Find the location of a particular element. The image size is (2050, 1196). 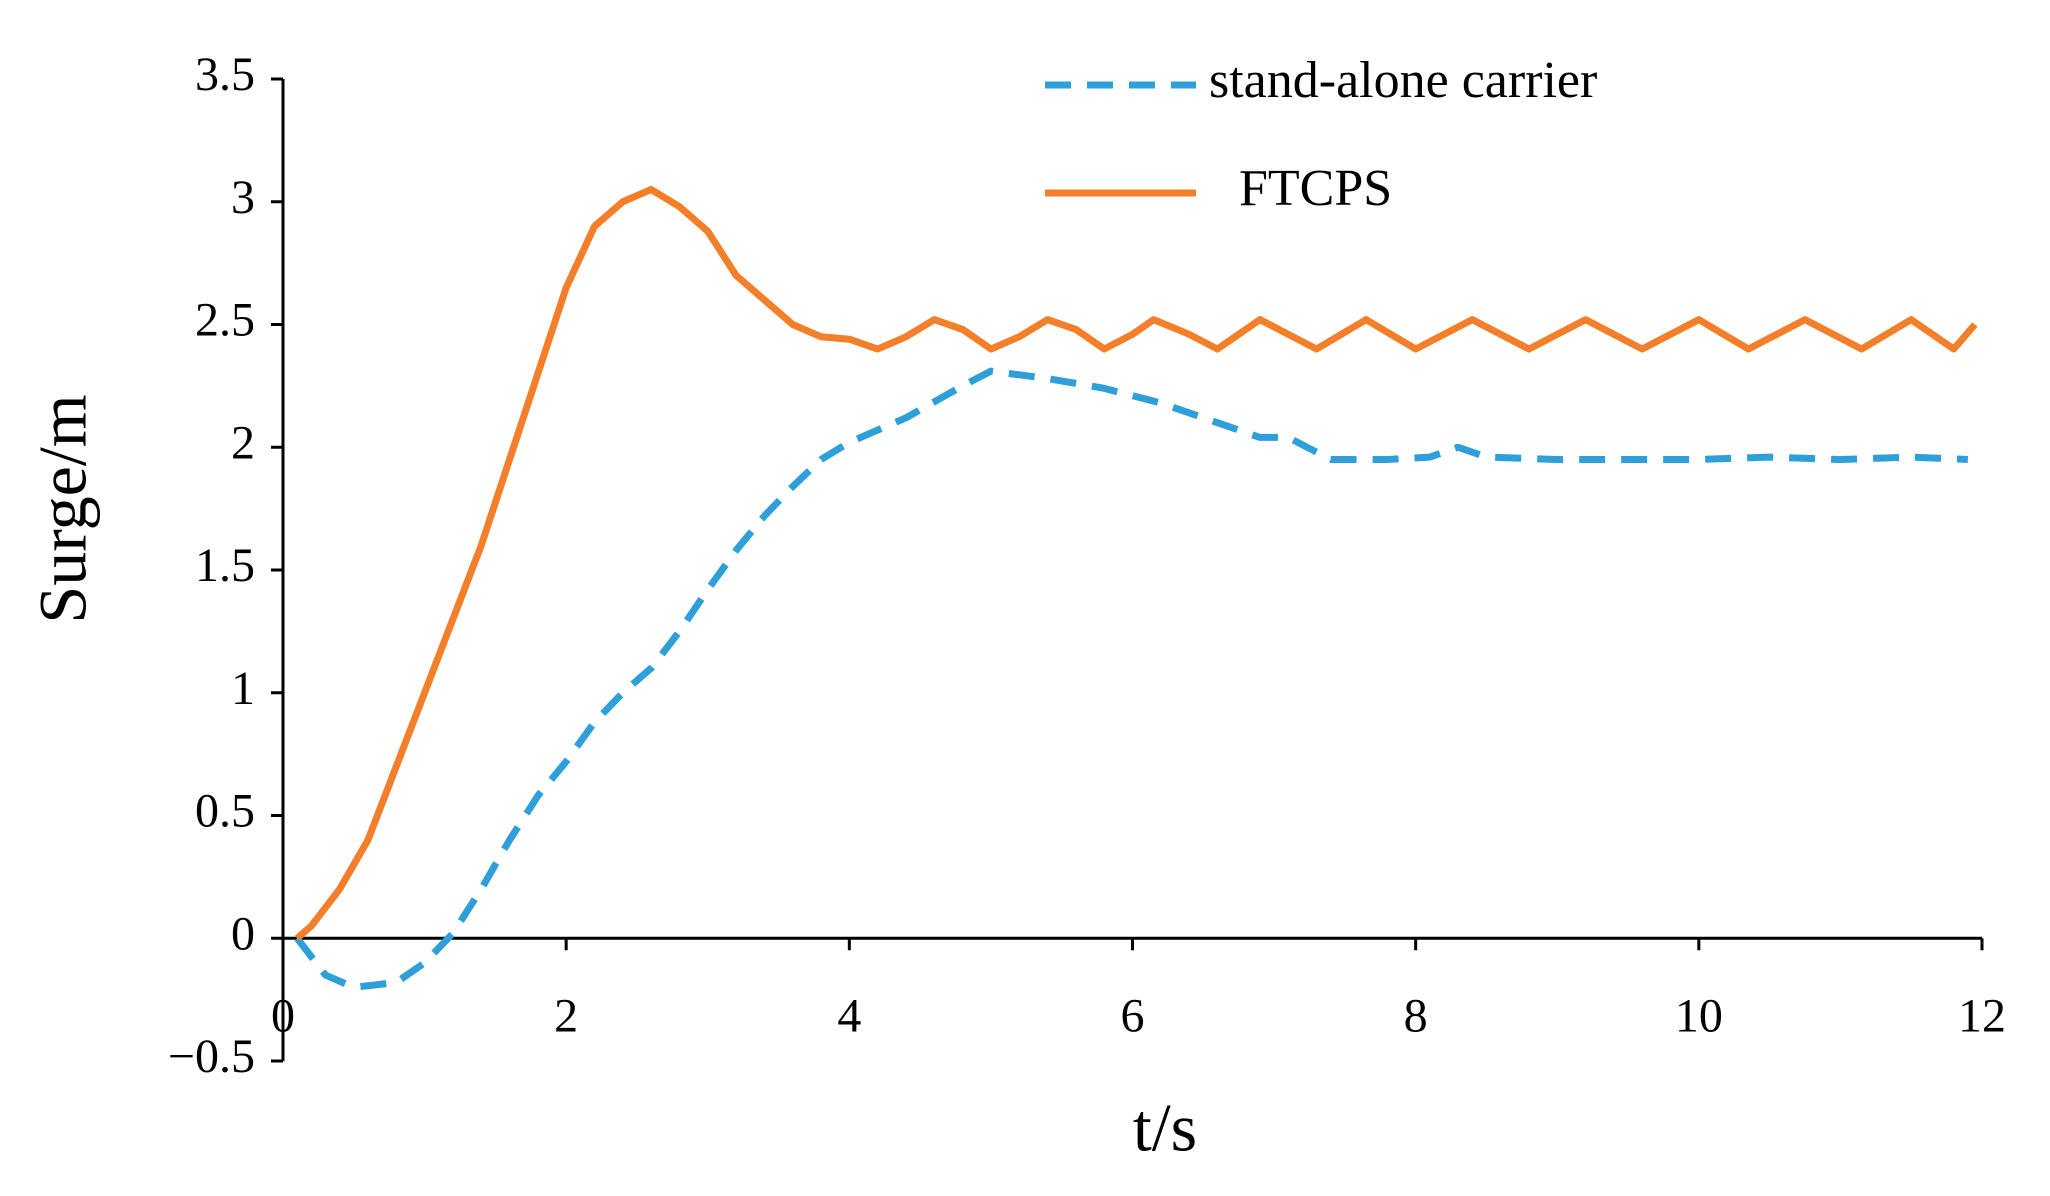

x-tick-label: 2 is located at coordinates (566, 1015).